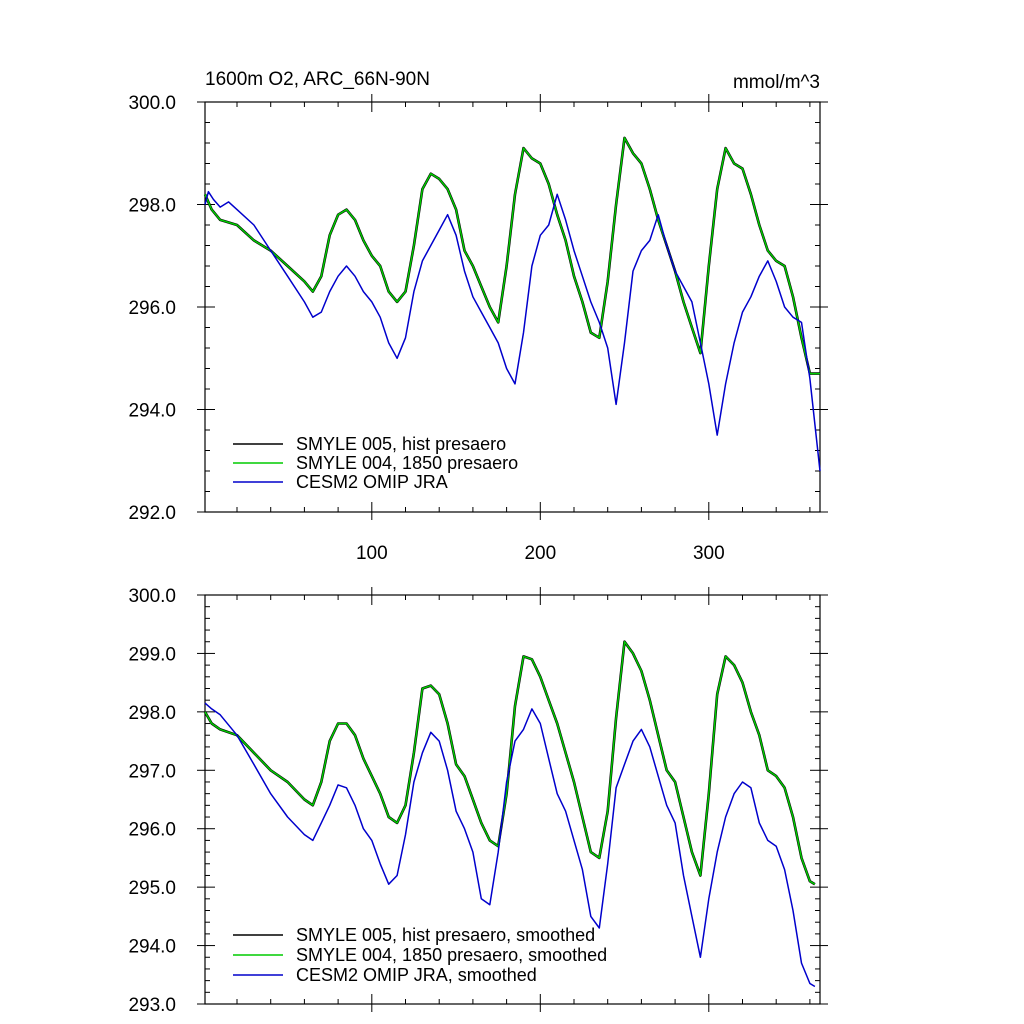 The height and width of the screenshot is (1024, 1024). What do you see at coordinates (152, 1005) in the screenshot?
I see `y-tick-label: 293.0` at bounding box center [152, 1005].